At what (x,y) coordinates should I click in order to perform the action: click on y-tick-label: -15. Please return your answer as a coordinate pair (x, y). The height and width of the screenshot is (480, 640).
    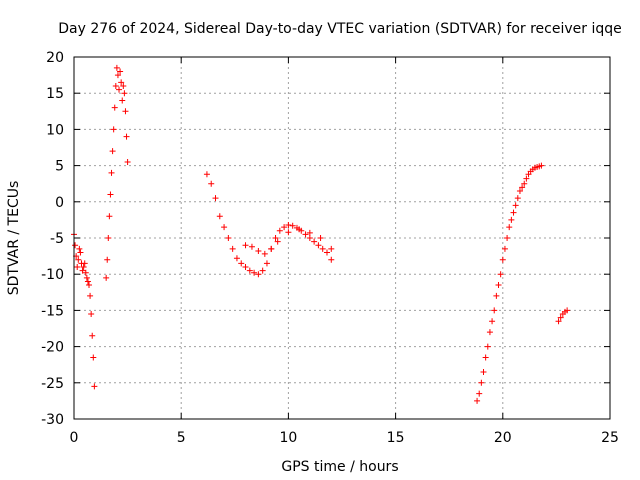
    Looking at the image, I should click on (52, 311).